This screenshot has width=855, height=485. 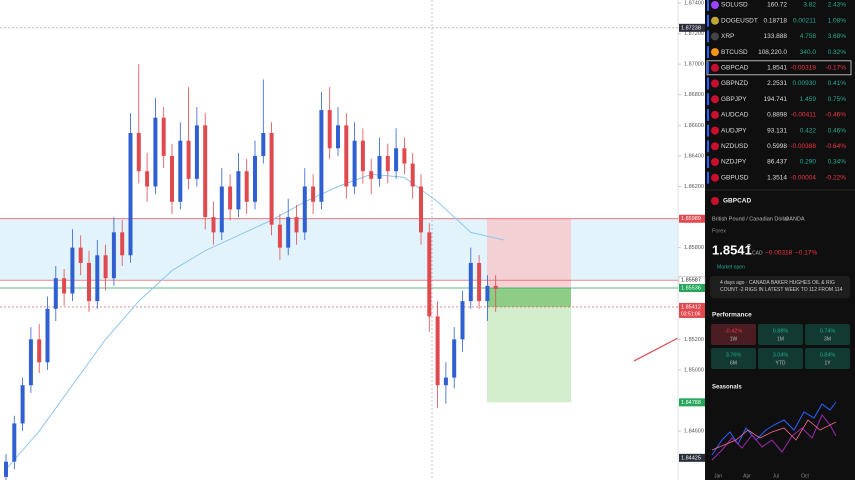 I want to click on symbol: NZDUSD, so click(x=734, y=146).